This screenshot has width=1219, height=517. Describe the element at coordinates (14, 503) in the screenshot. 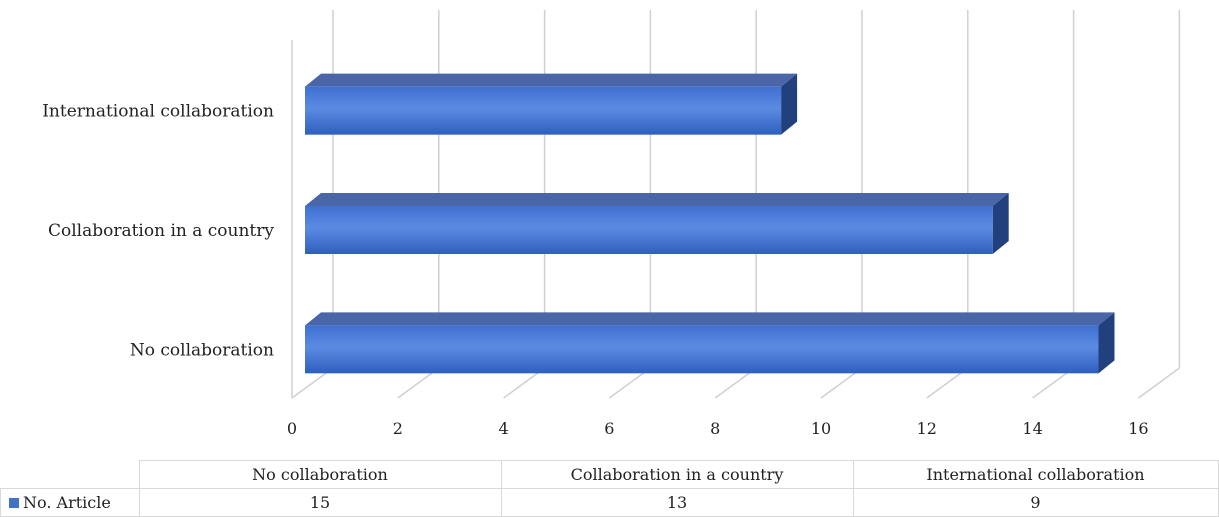

I see `legend-swatch` at that location.